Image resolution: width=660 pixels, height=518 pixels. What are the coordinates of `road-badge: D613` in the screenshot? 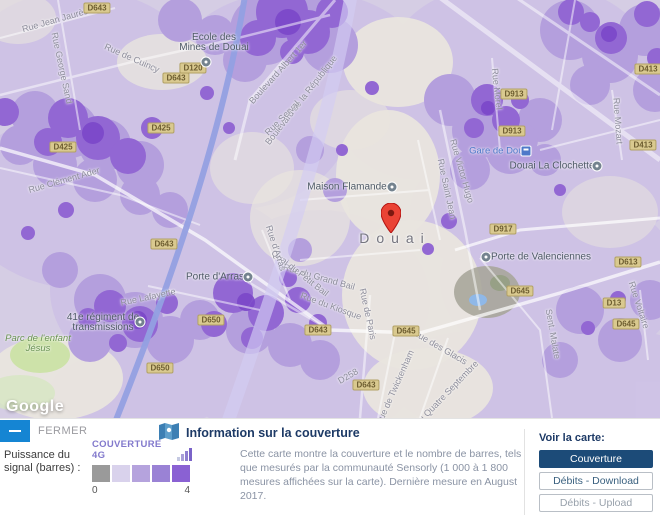 It's located at (628, 262).